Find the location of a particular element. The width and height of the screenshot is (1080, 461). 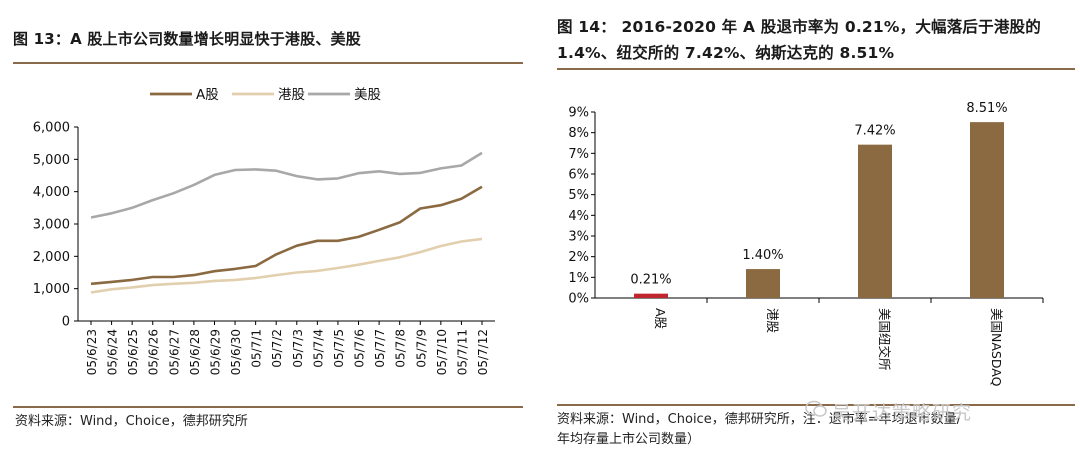

y-tick-label: 7% is located at coordinates (578, 154).